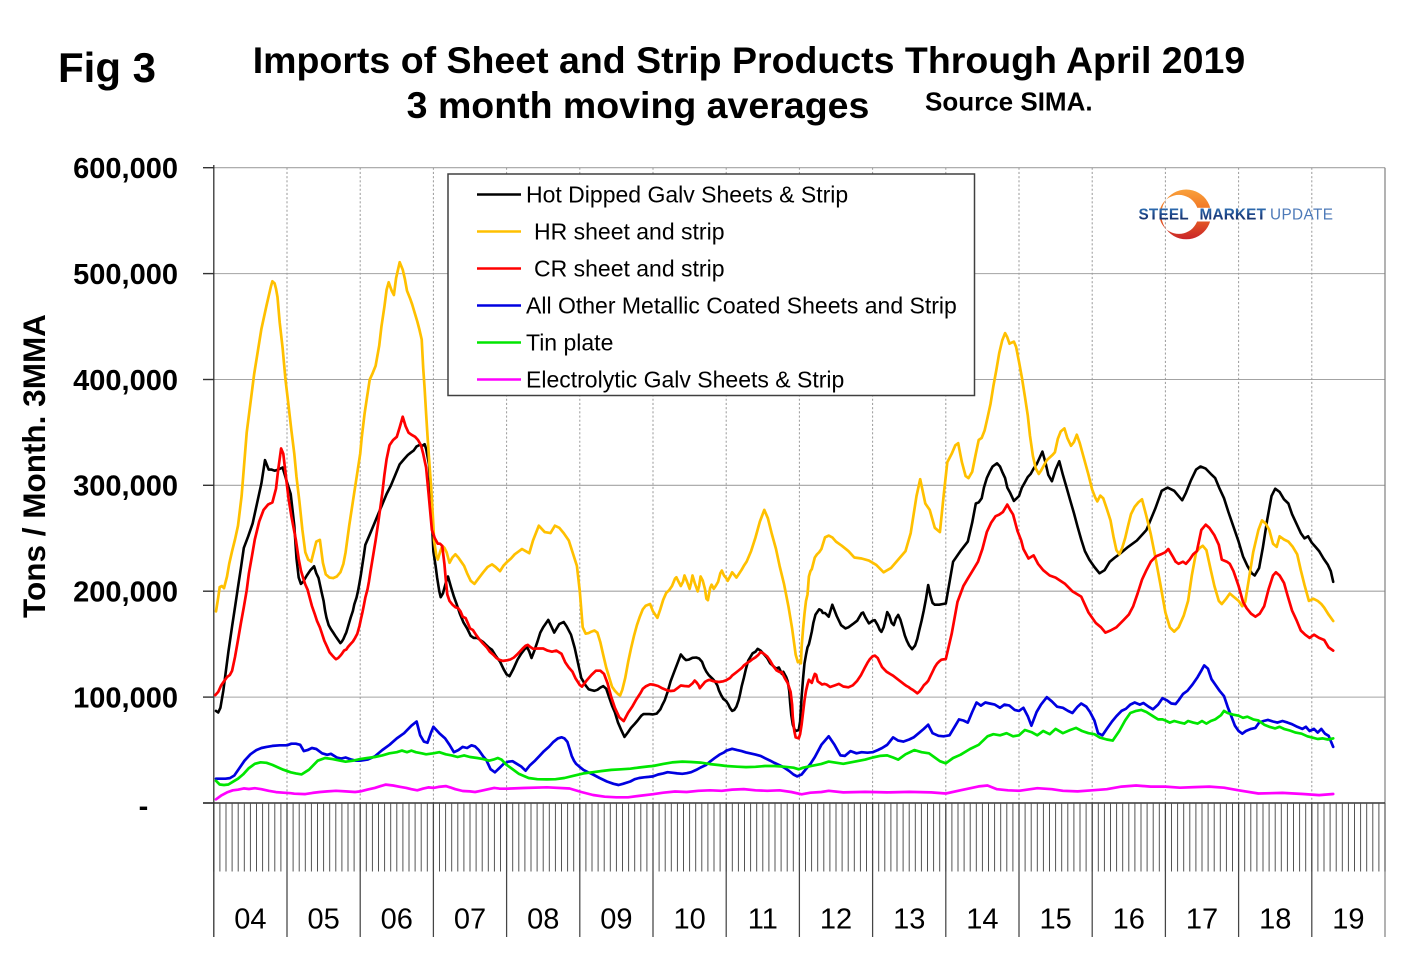 The image size is (1420, 974). Describe the element at coordinates (569, 343) in the screenshot. I see `svg-text: Tin plate` at that location.